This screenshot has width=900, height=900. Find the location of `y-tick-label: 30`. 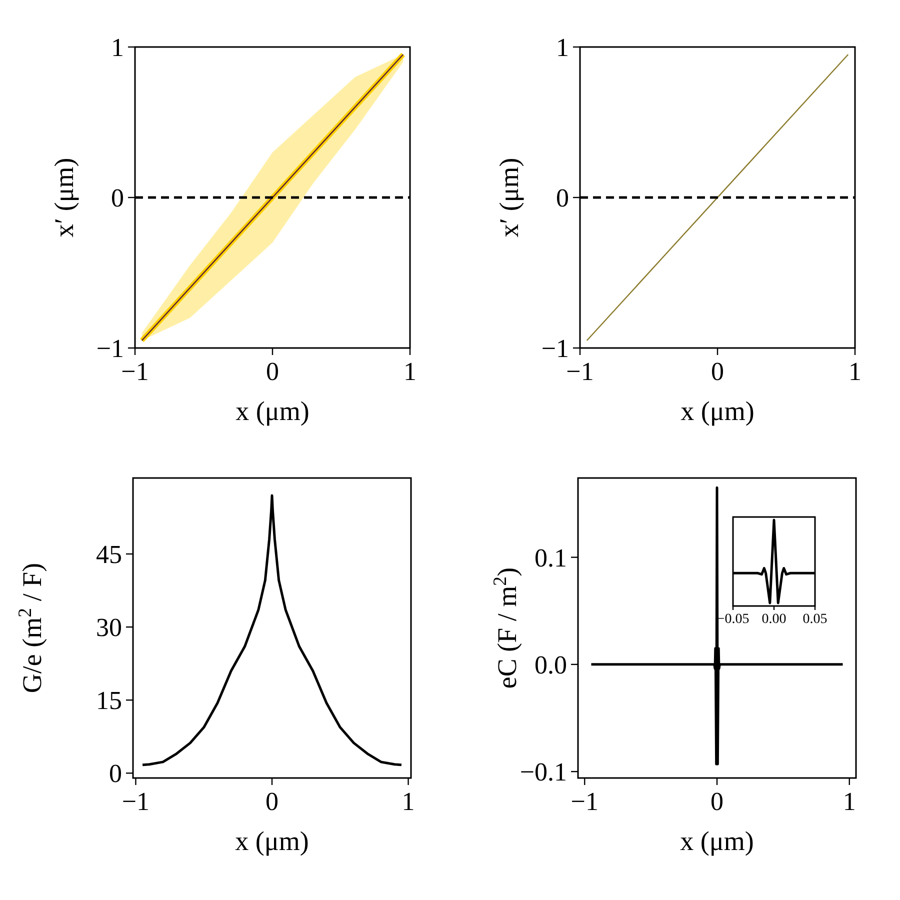

y-tick-label: 30 is located at coordinates (109, 627).